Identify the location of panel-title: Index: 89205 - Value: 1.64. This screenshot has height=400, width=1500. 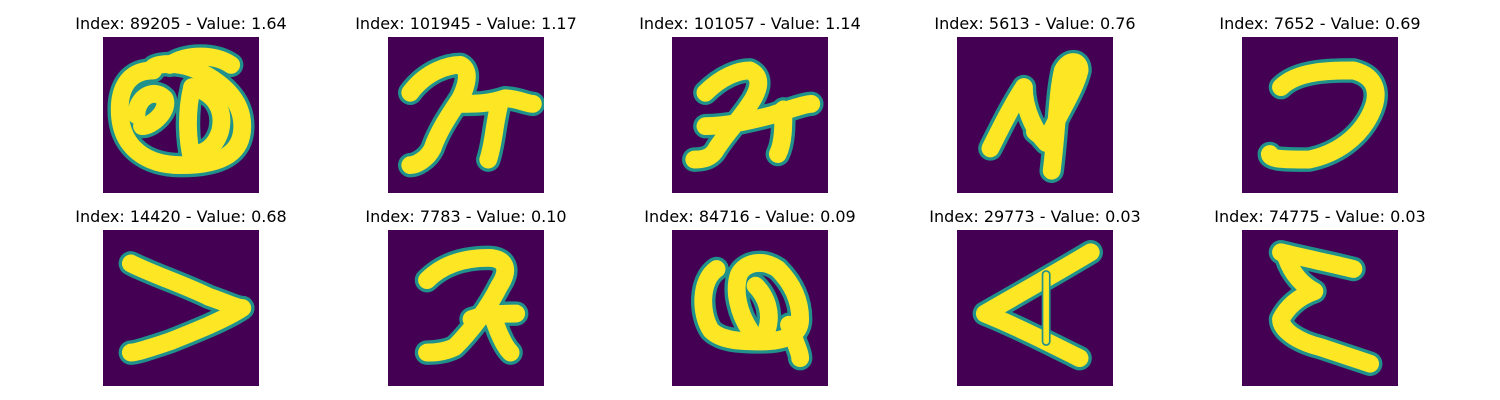
(181, 23).